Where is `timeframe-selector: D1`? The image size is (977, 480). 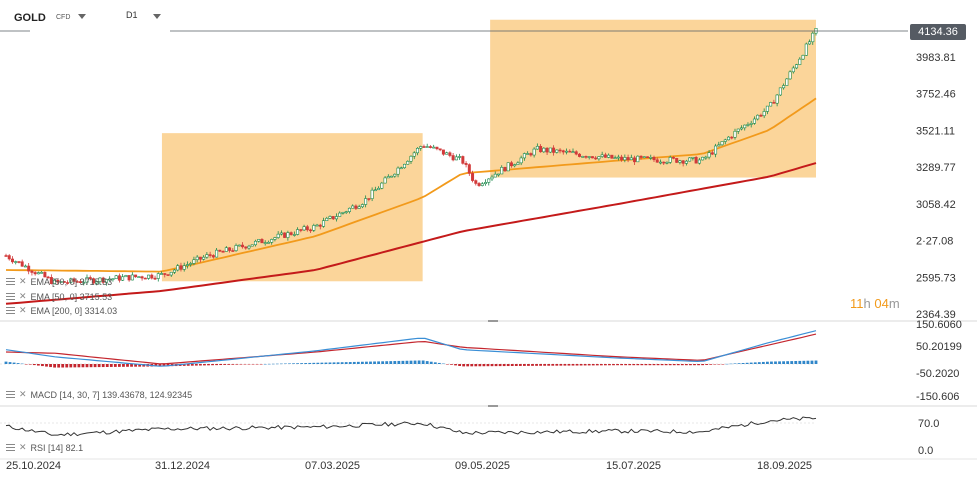 timeframe-selector: D1 is located at coordinates (132, 15).